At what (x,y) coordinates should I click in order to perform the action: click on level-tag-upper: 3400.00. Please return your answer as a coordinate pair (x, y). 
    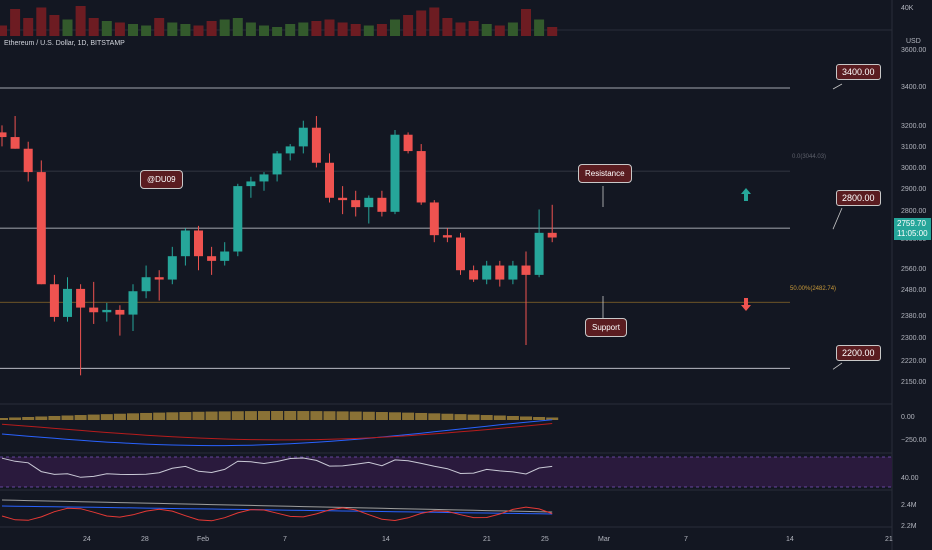
    Looking at the image, I should click on (858, 72).